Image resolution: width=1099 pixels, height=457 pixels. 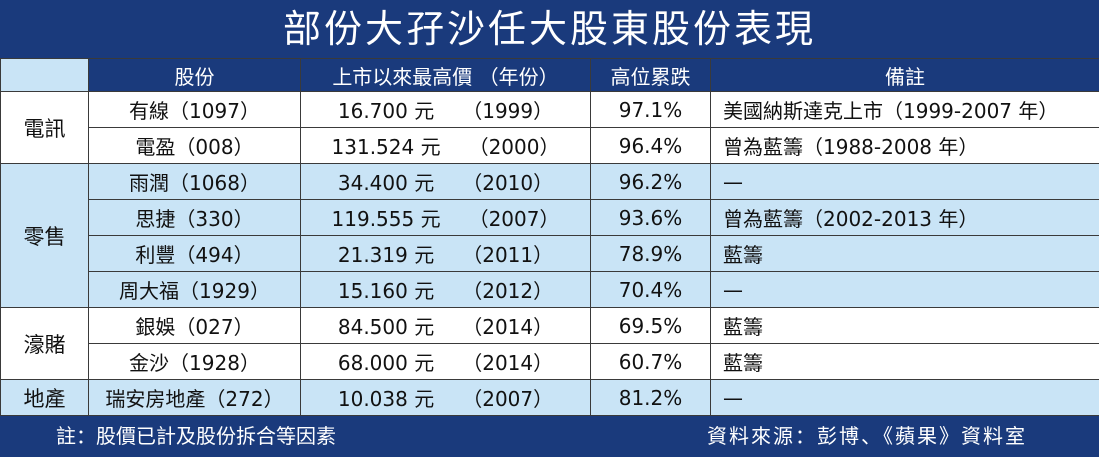 What do you see at coordinates (904, 217) in the screenshot?
I see `note-cell: 曾為藍籌（2002-2013 年）` at bounding box center [904, 217].